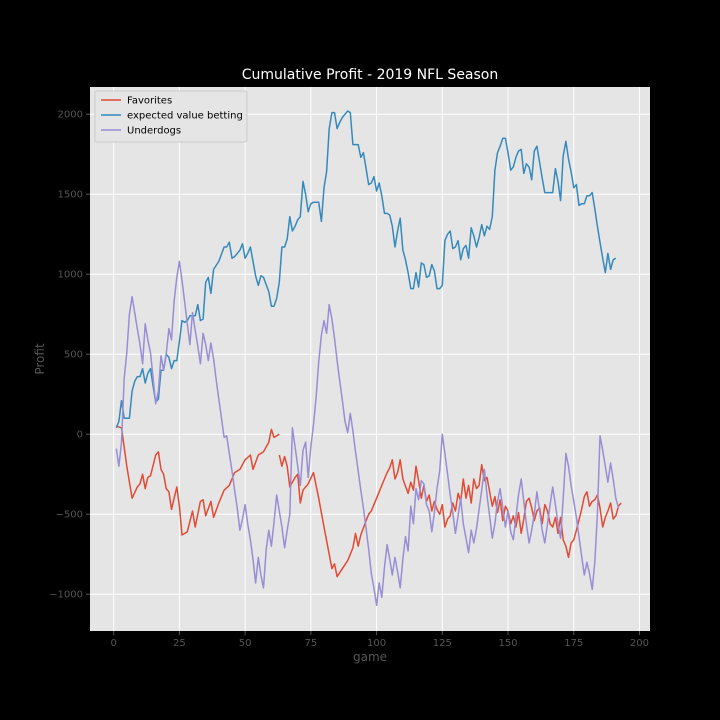 The width and height of the screenshot is (720, 720). Describe the element at coordinates (80, 435) in the screenshot. I see `y-tick-label: 0` at that location.